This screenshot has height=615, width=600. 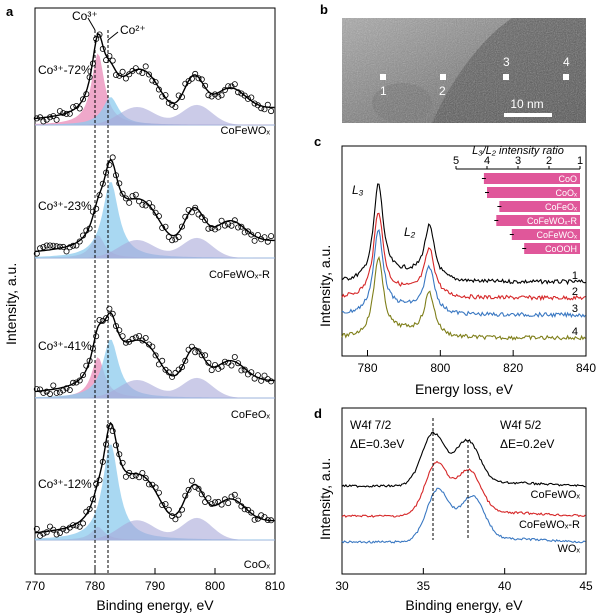 I want to click on a-spectrum-1: Co³⁺-72% CoFeWOₓ, so click(x=154, y=84).